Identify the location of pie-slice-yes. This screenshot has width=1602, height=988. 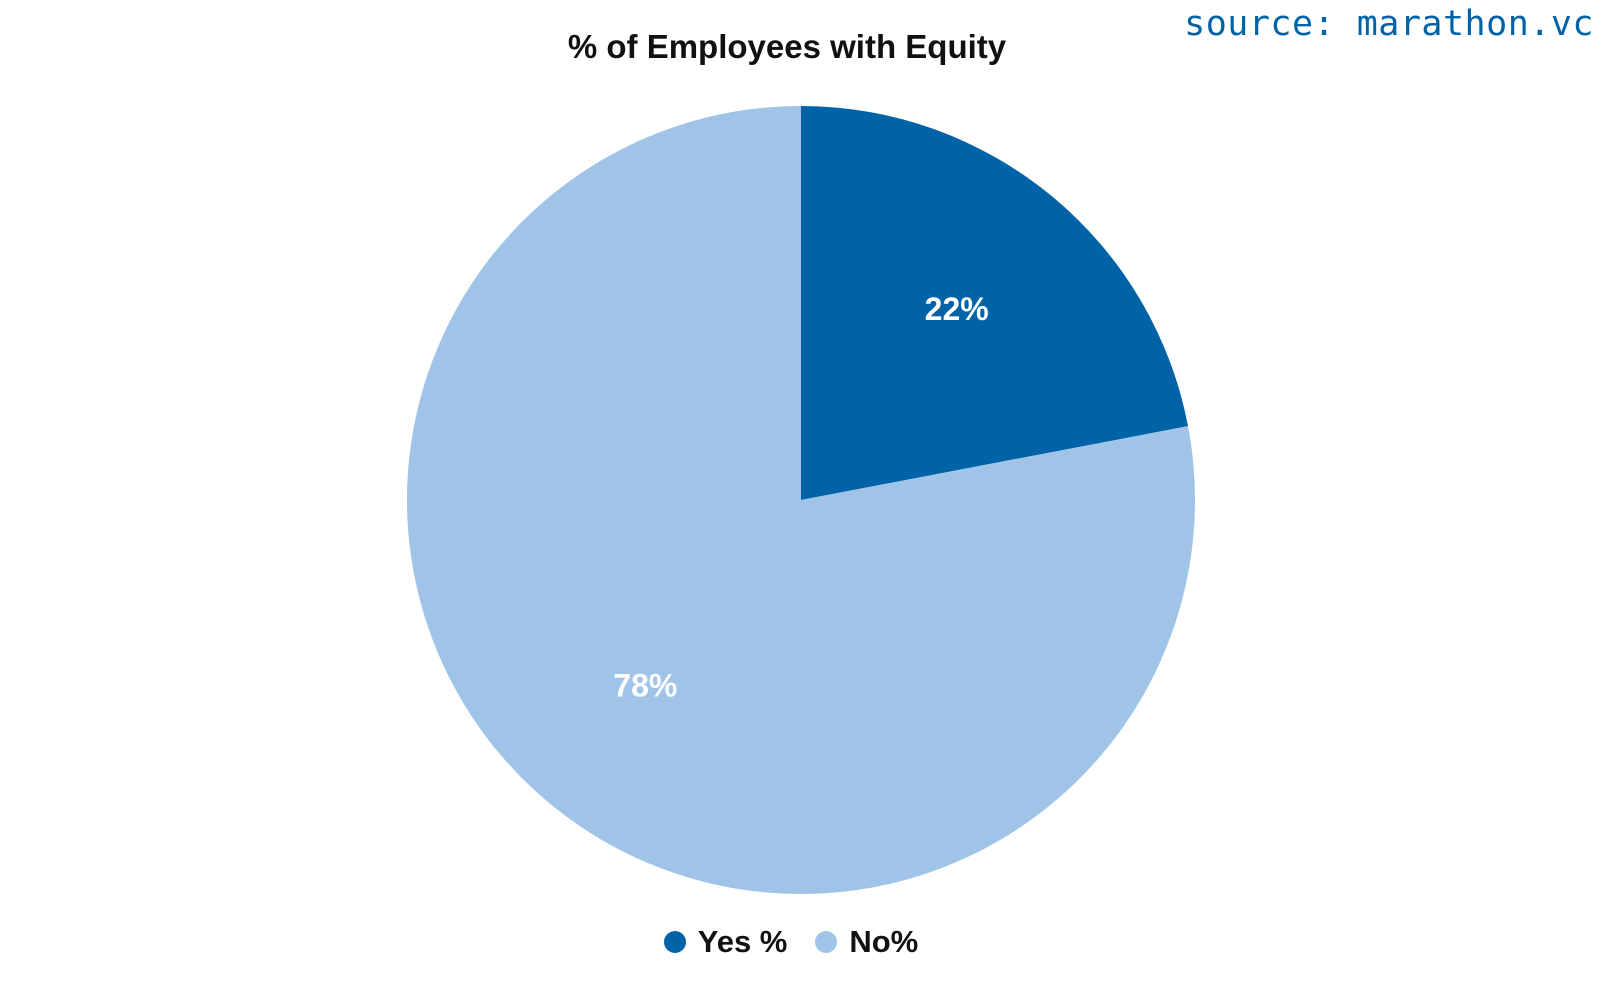
(995, 303).